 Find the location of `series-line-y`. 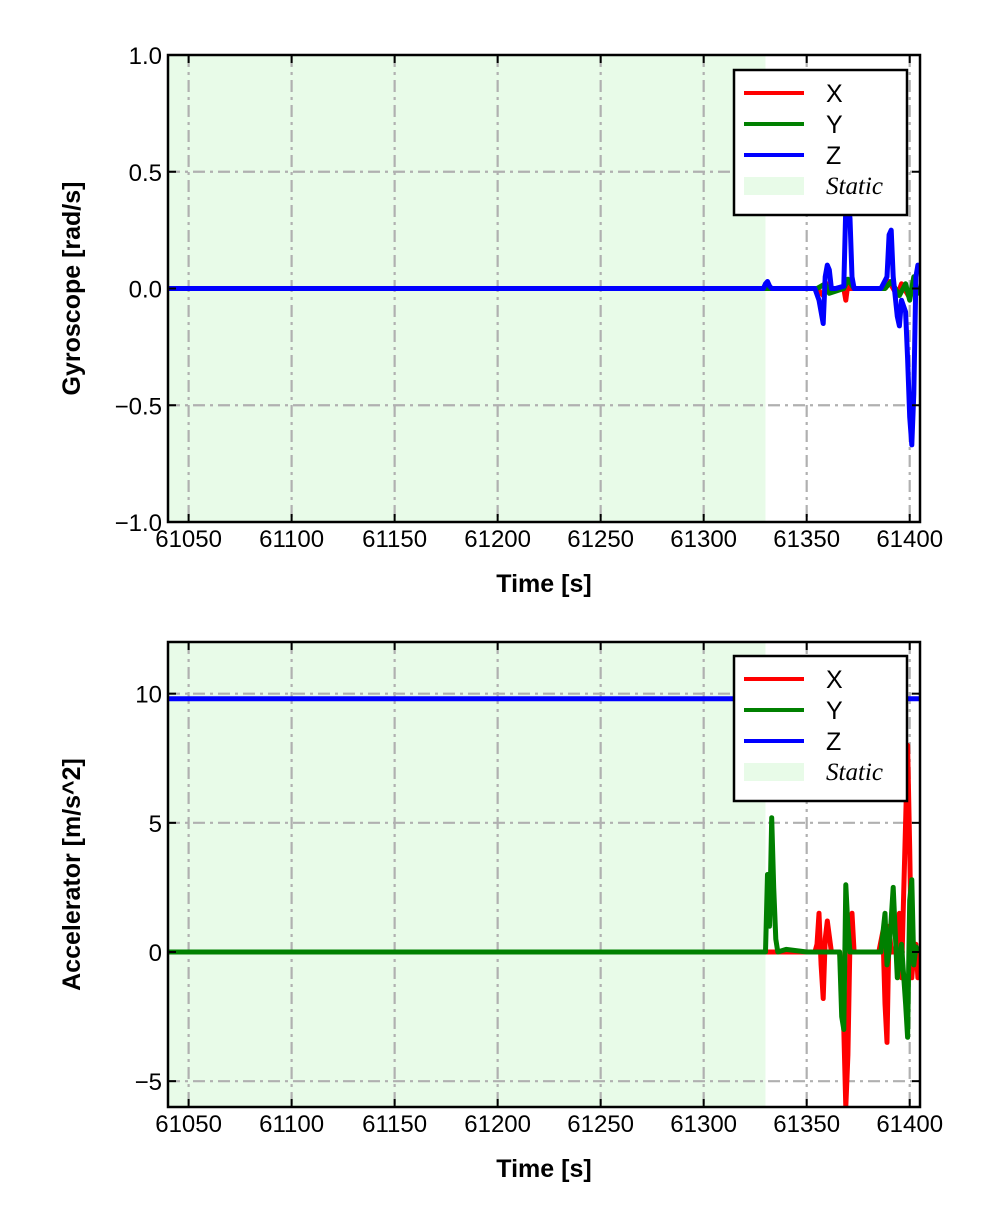

series-line-y is located at coordinates (544, 927).